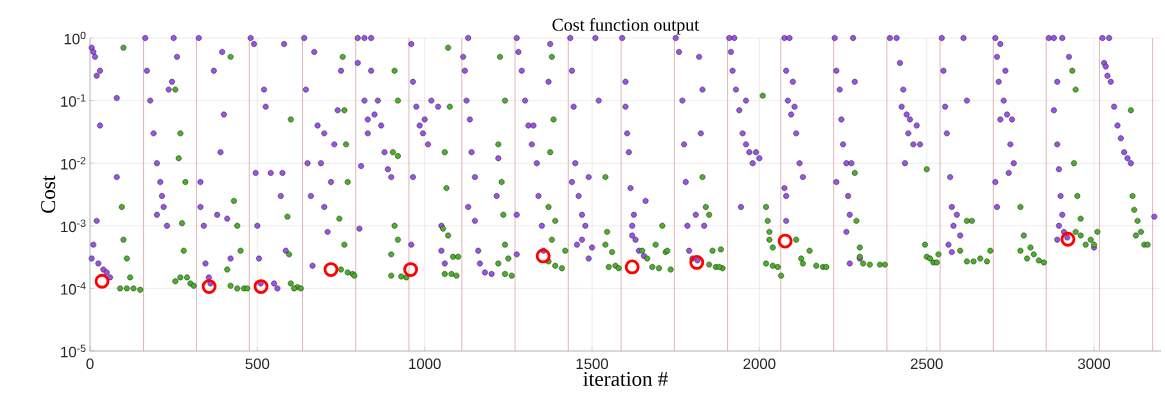 The height and width of the screenshot is (417, 1165). Describe the element at coordinates (90, 364) in the screenshot. I see `x-tick-label: 0` at that location.